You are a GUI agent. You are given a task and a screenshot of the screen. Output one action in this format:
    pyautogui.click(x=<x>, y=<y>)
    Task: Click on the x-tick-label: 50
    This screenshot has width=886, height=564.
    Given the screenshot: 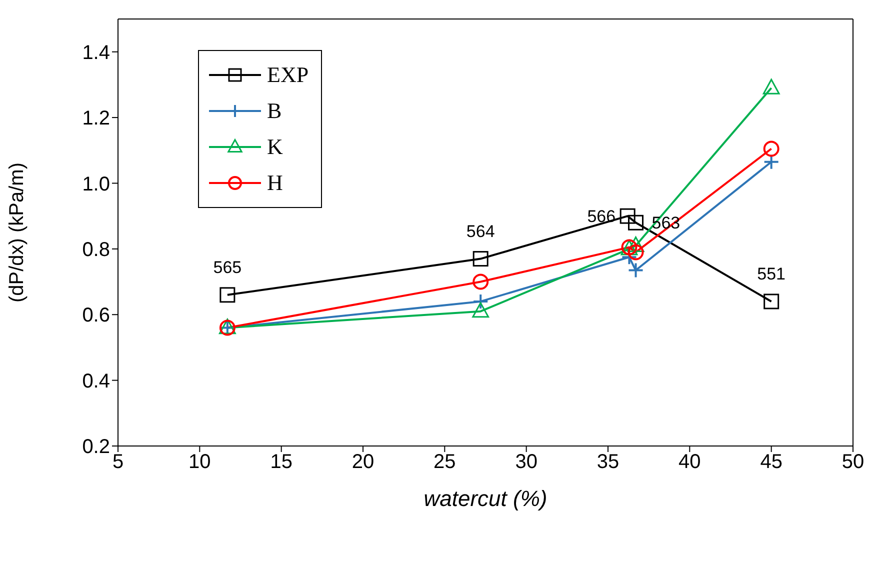 What is the action you would take?
    pyautogui.click(x=853, y=462)
    